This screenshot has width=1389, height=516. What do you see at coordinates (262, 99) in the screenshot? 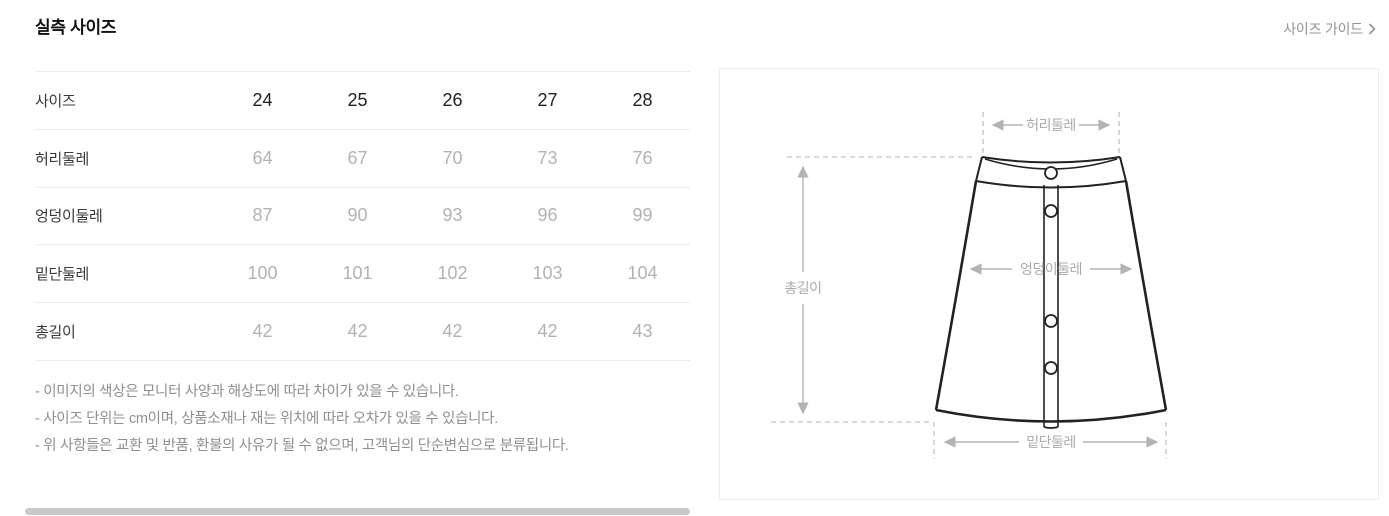
I see `column-header-24: 24` at bounding box center [262, 99].